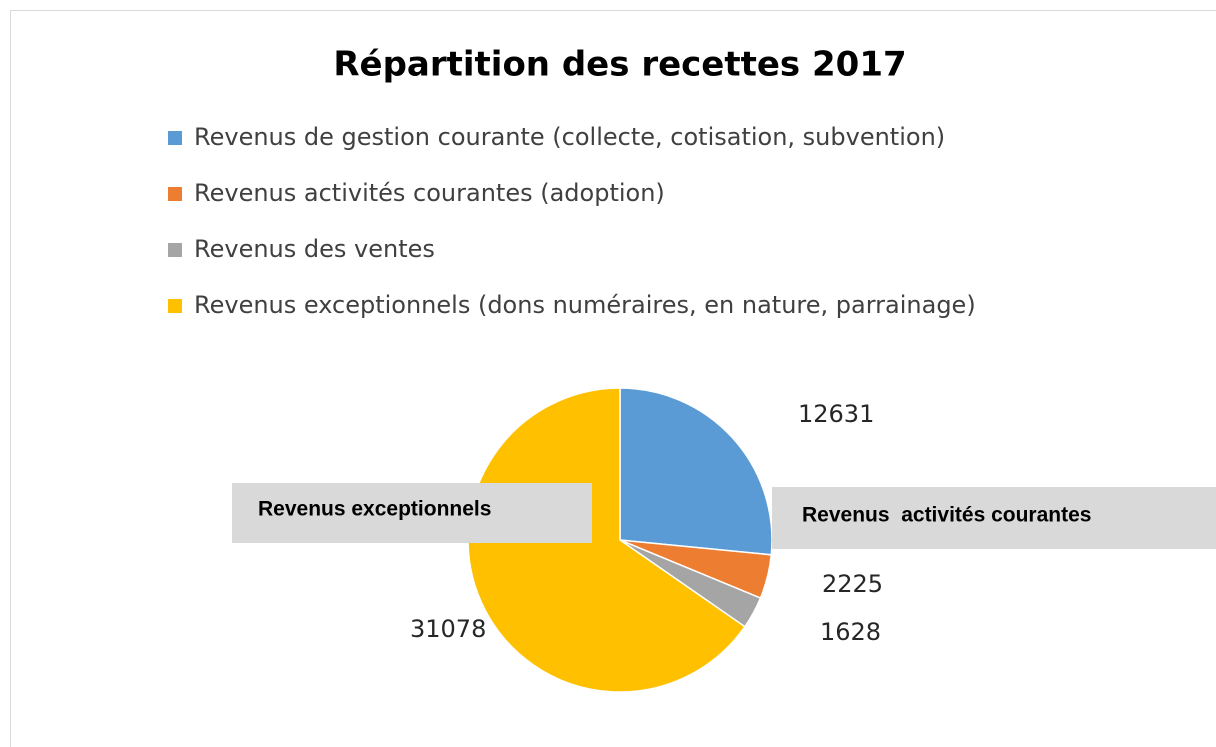 This screenshot has height=747, width=1216. Describe the element at coordinates (852, 584) in the screenshot. I see `data-label: 2225` at that location.